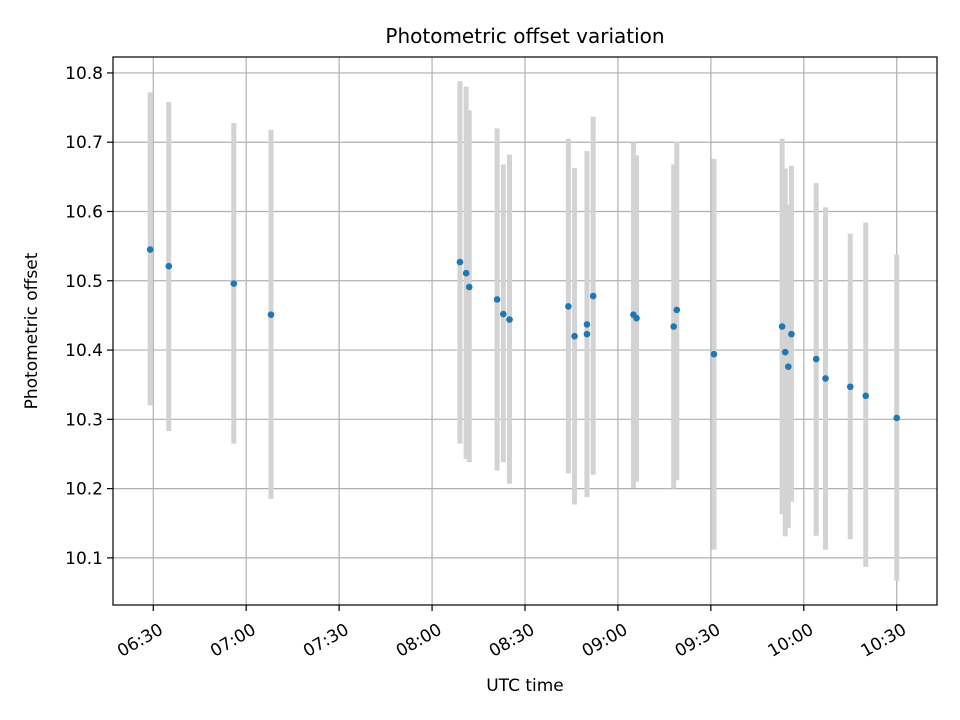  I want to click on y-axis-label: Photometric offset, so click(32, 330).